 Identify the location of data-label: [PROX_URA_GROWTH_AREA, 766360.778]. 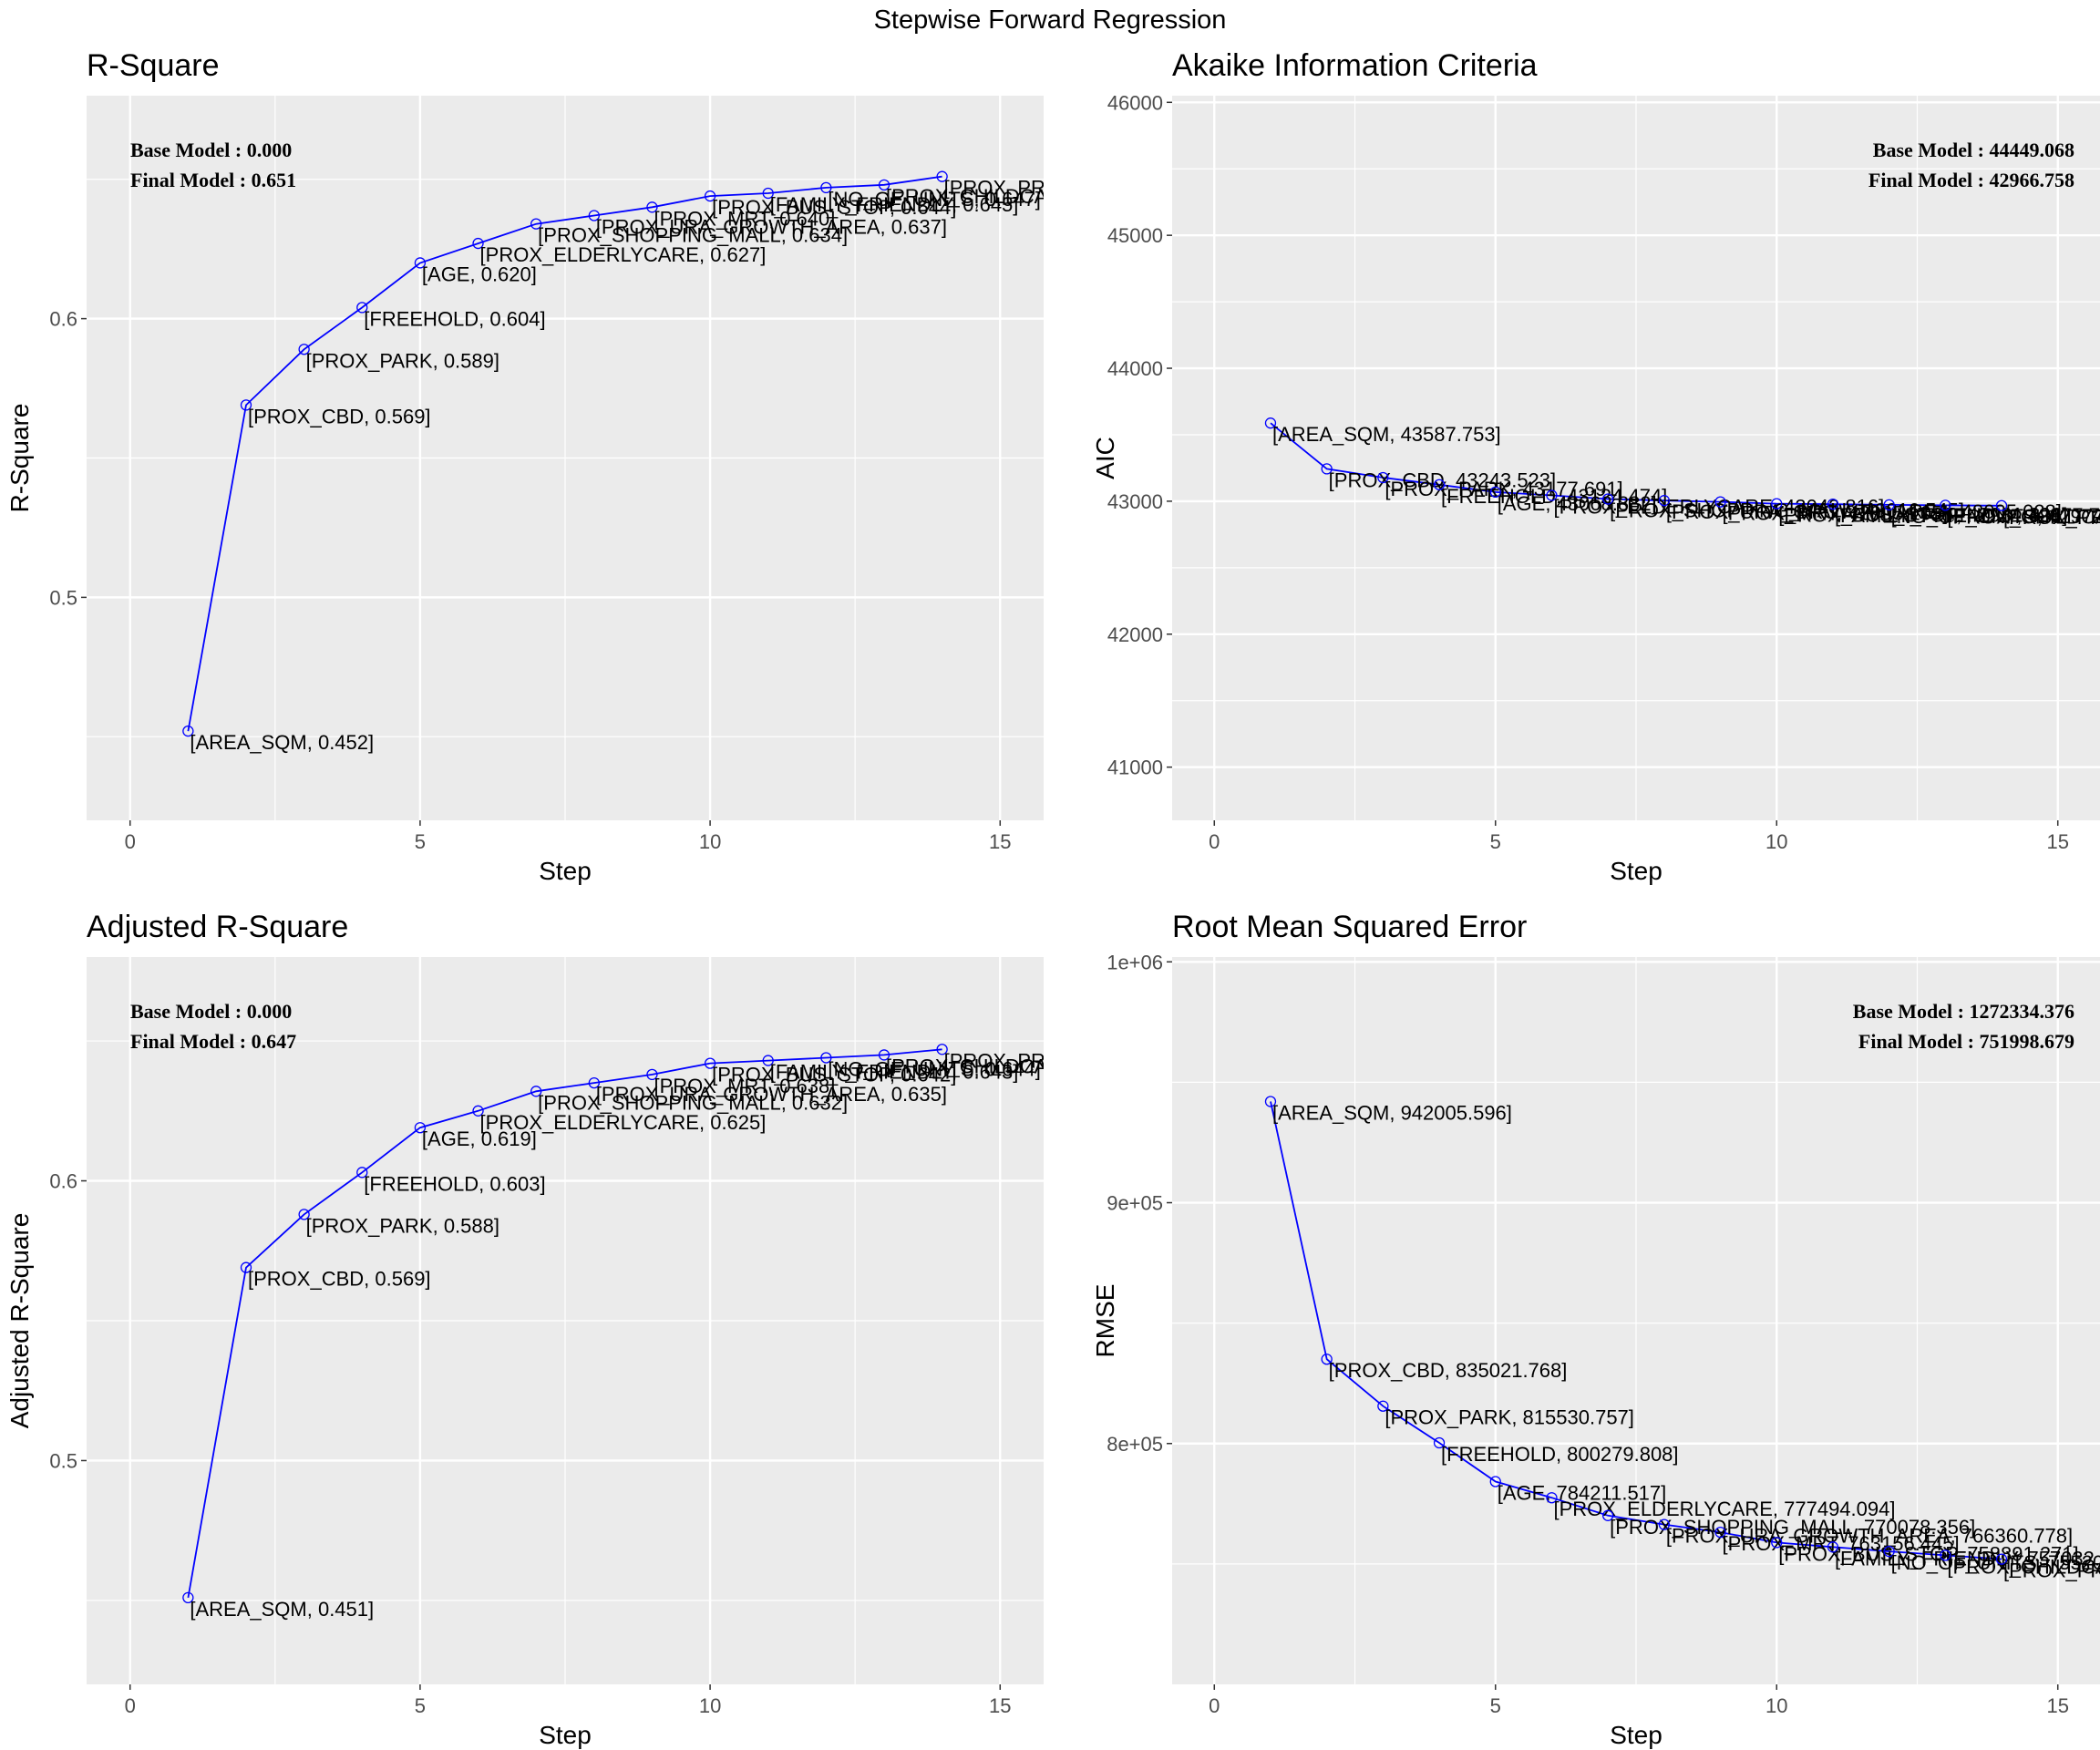
(1869, 1536).